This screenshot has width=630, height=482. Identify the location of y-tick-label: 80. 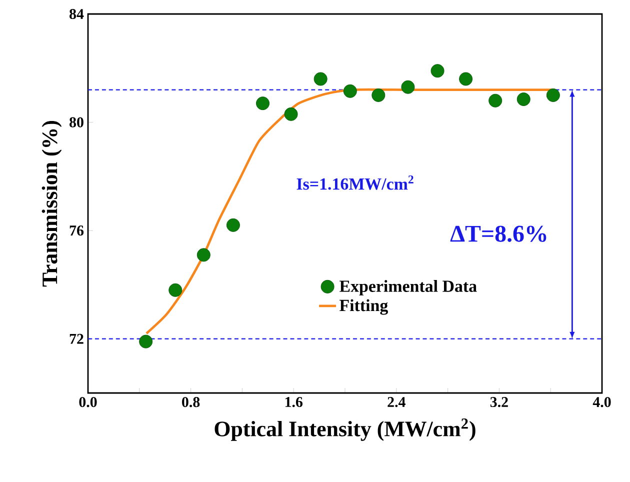
(77, 122).